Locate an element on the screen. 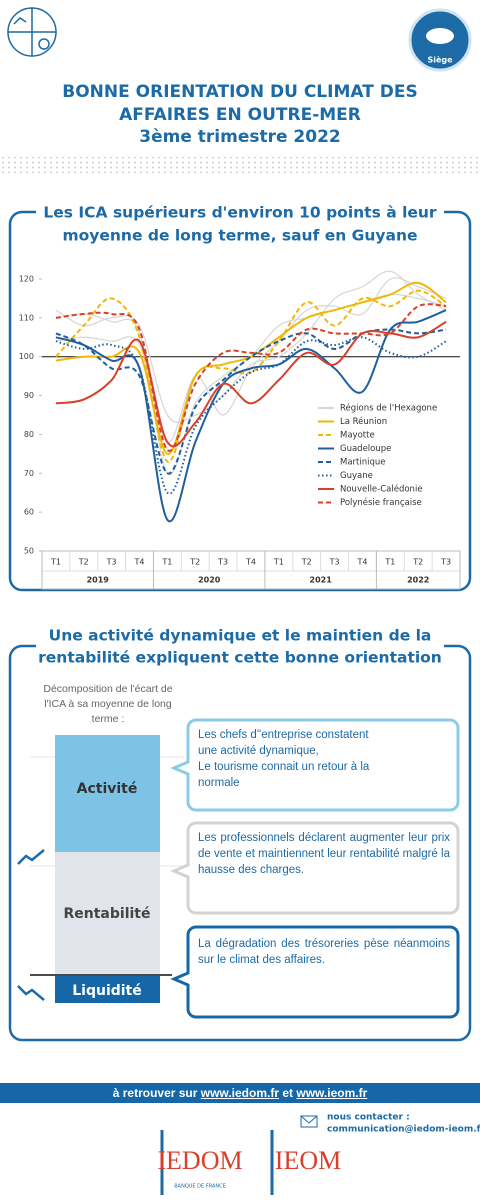  year-label: 2019 is located at coordinates (98, 580).